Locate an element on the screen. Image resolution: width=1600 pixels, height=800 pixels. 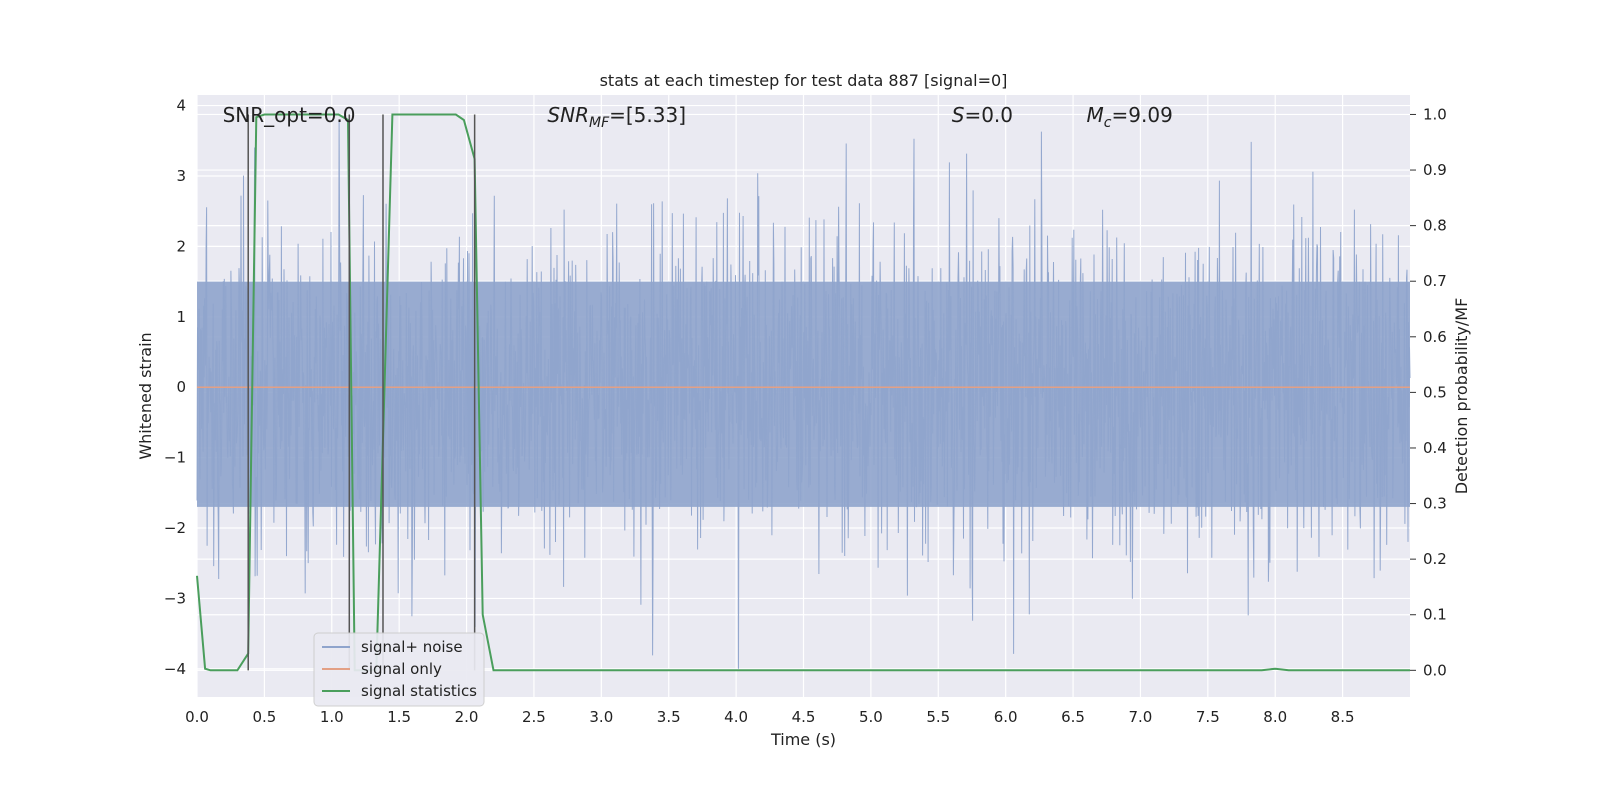
y2-tick-label: 0.6 is located at coordinates (1435, 337).